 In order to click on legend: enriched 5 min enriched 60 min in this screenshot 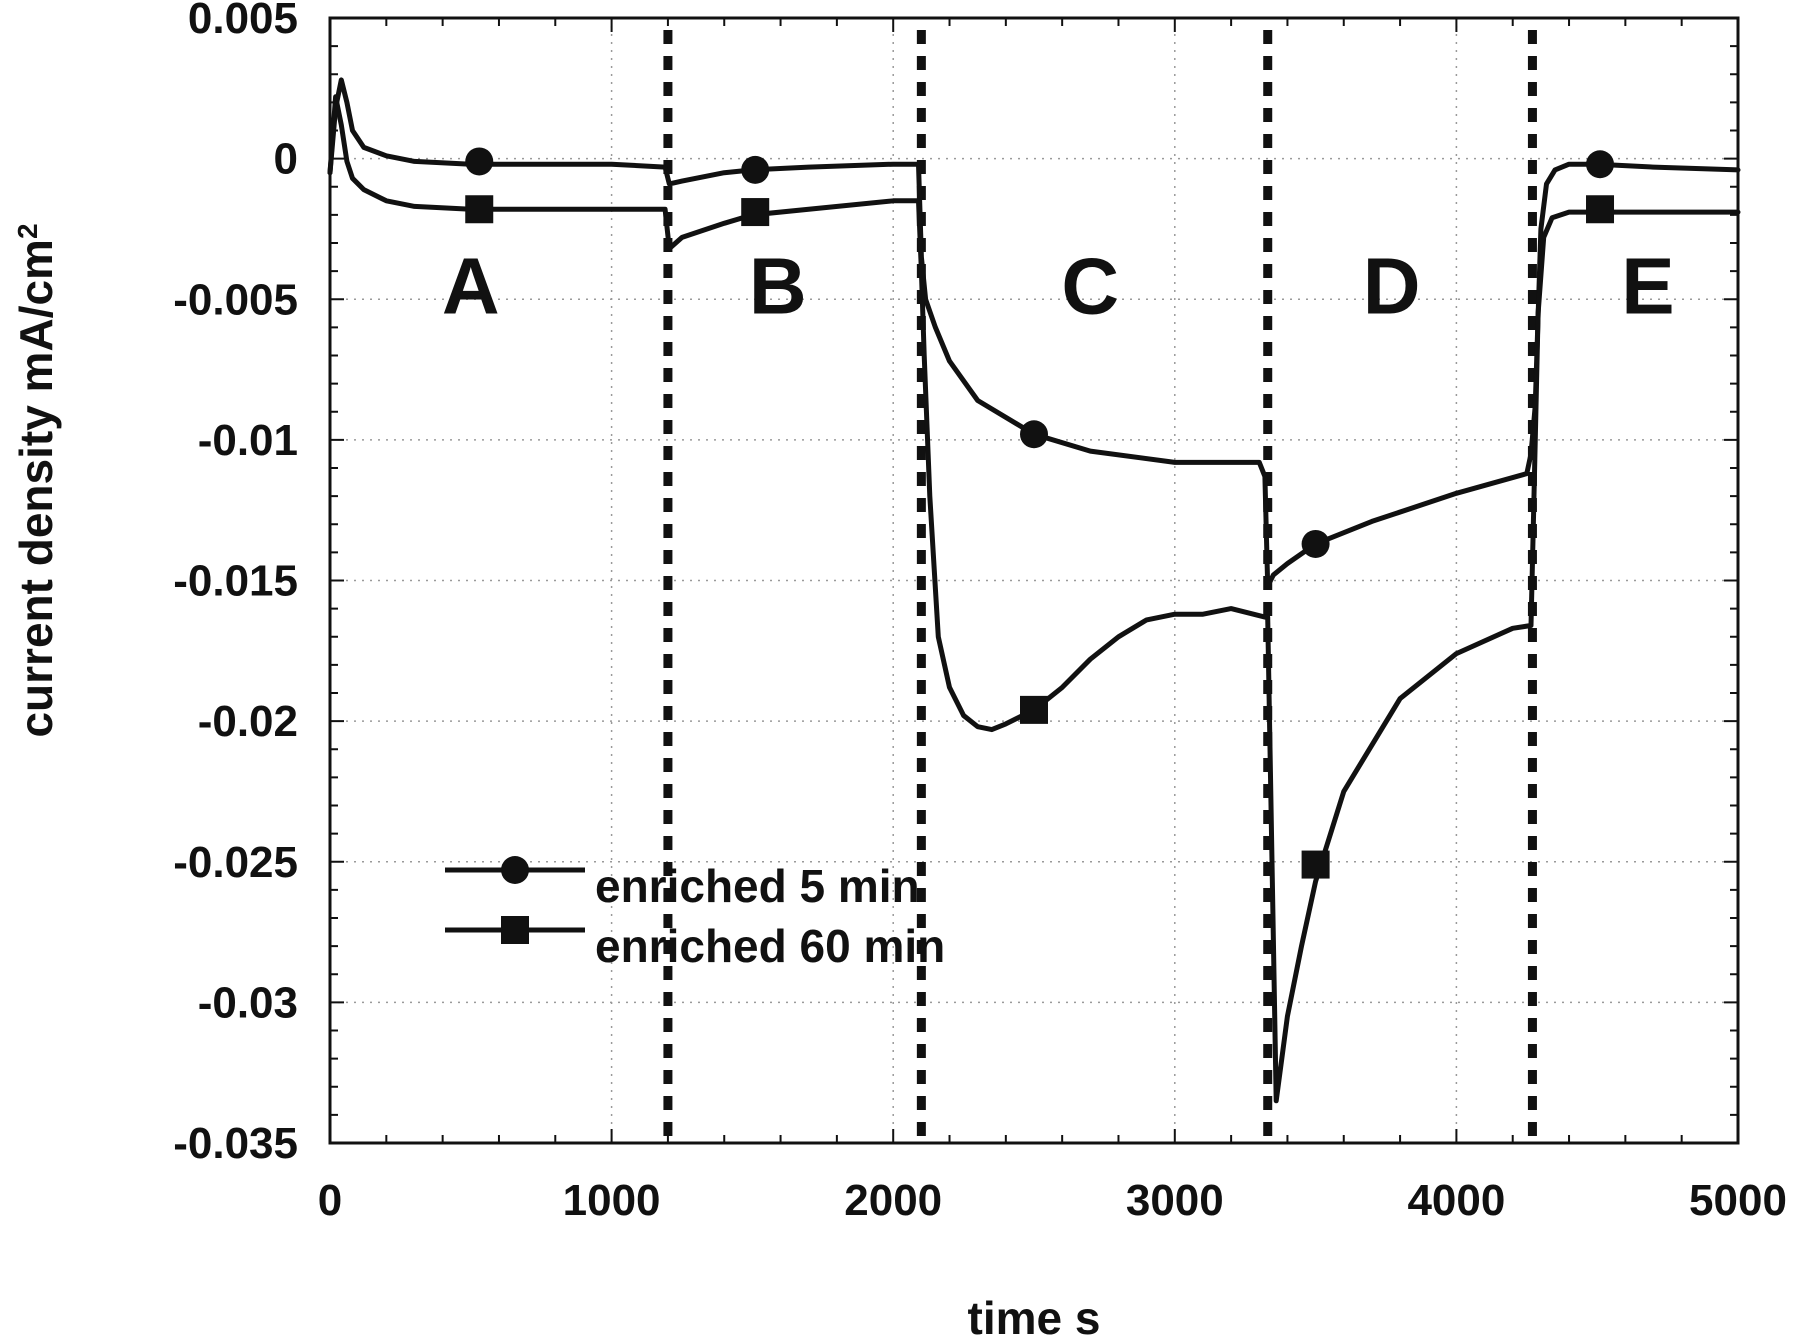, I will do `click(695, 914)`.